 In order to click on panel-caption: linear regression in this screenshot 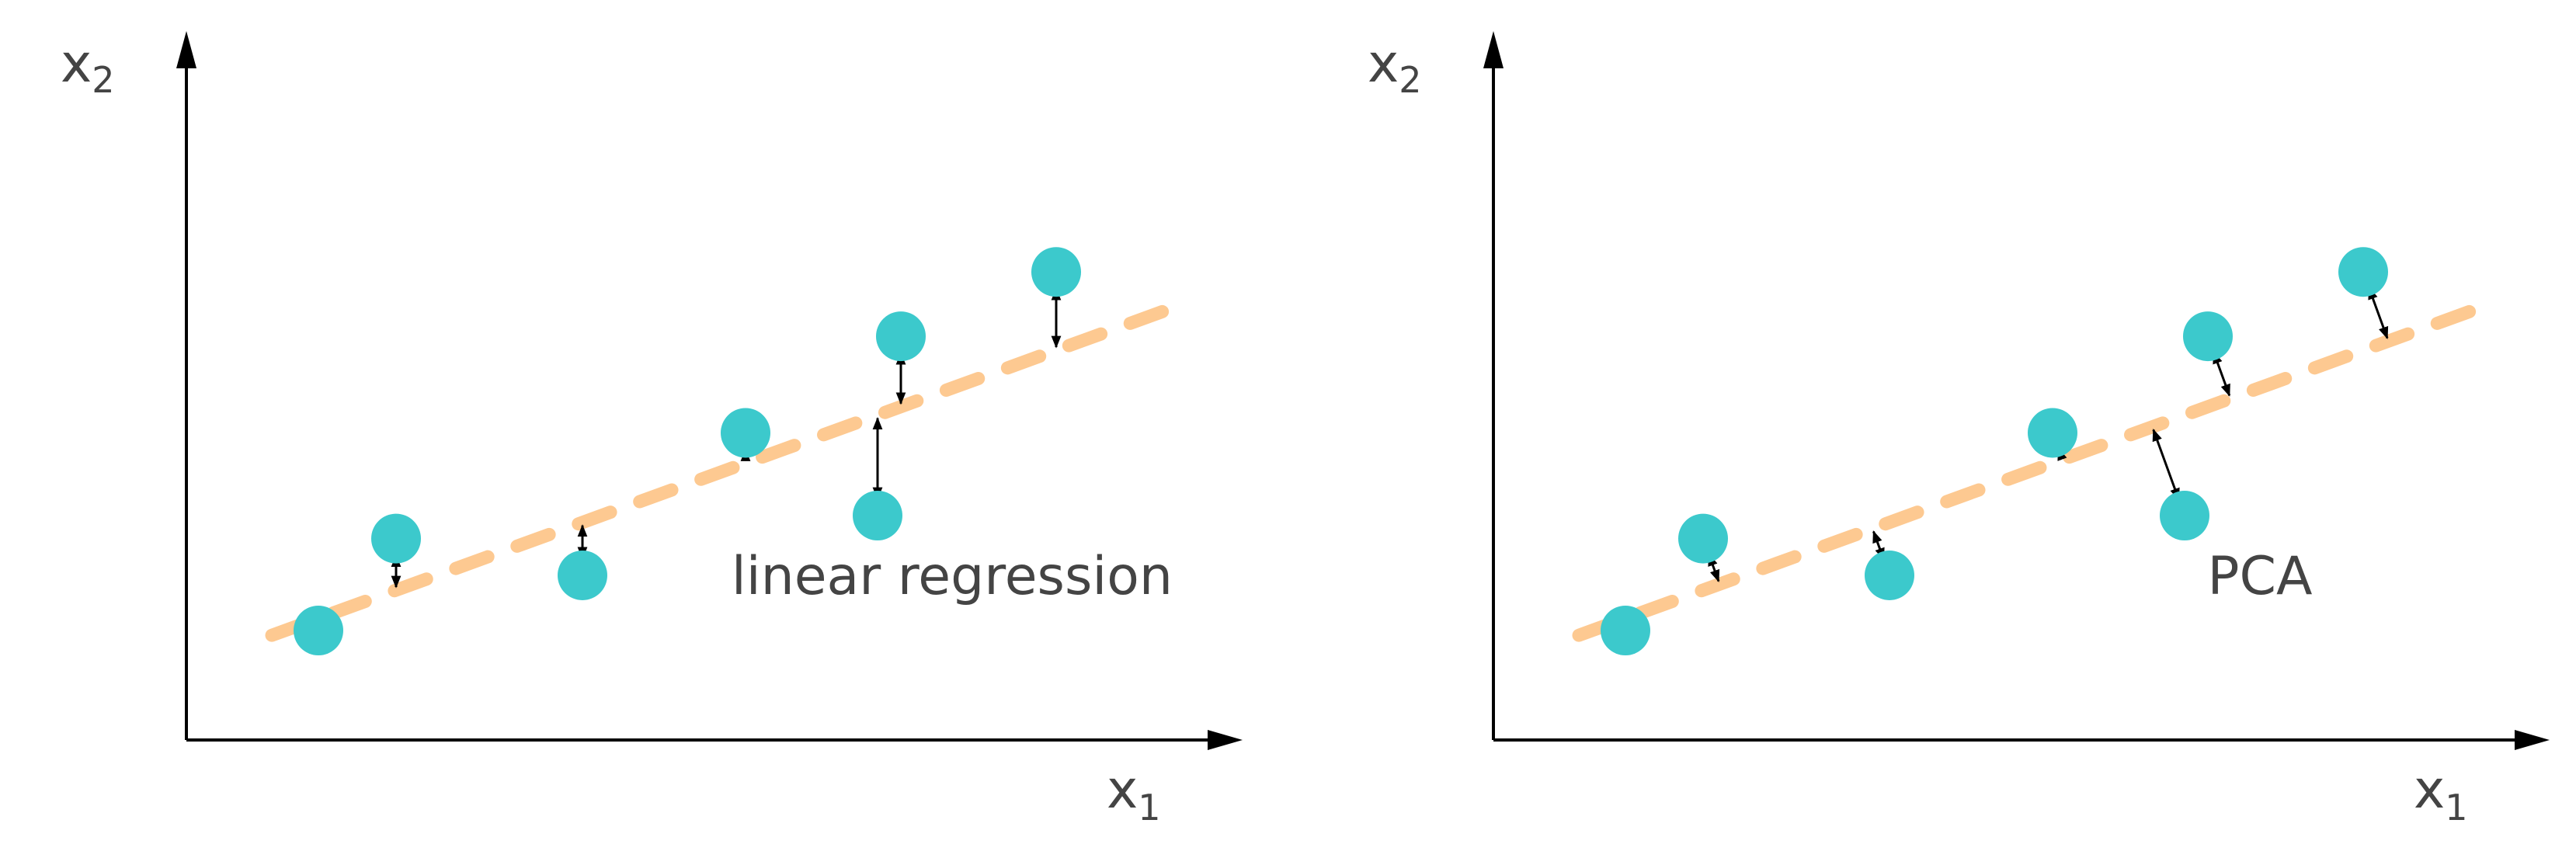, I will do `click(953, 576)`.